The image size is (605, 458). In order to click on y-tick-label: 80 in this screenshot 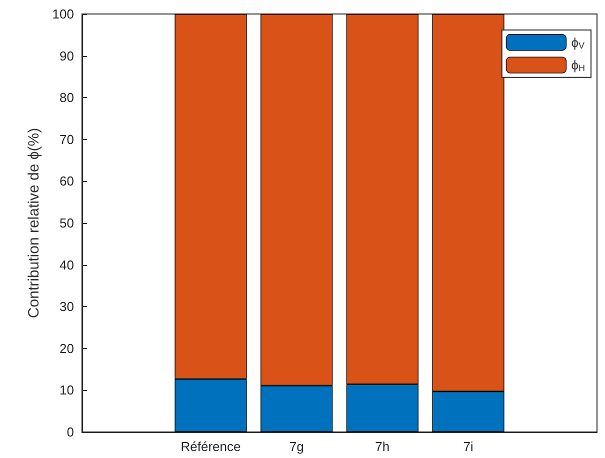, I will do `click(67, 98)`.